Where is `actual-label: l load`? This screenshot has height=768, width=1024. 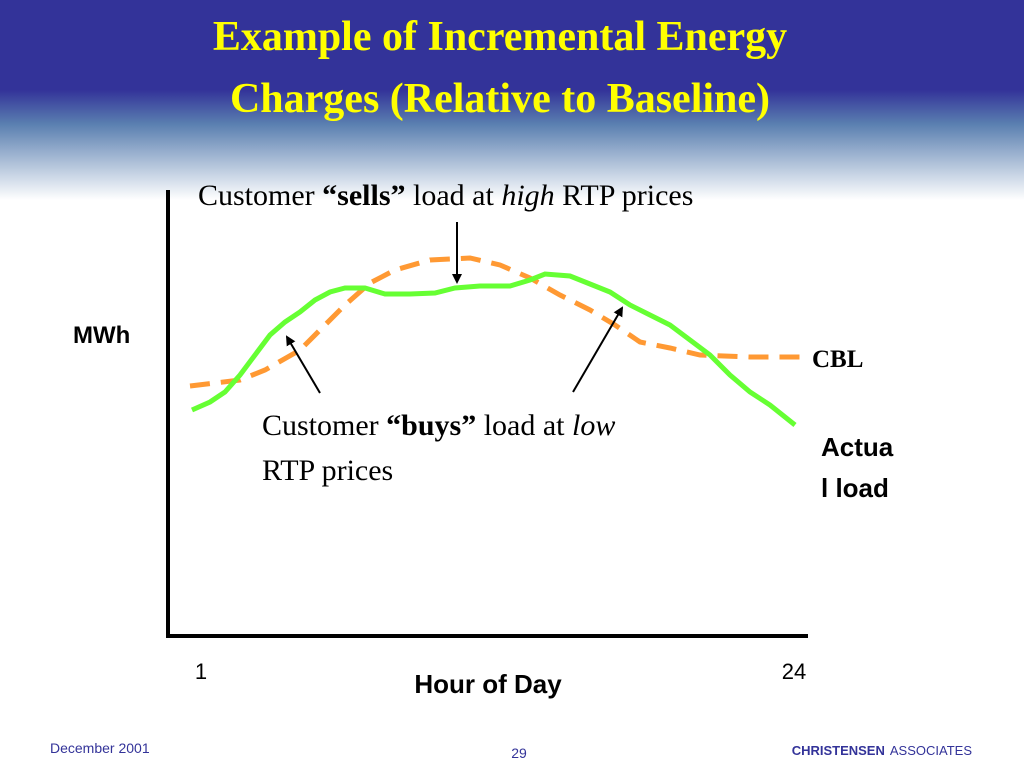
actual-label: l load is located at coordinates (855, 488).